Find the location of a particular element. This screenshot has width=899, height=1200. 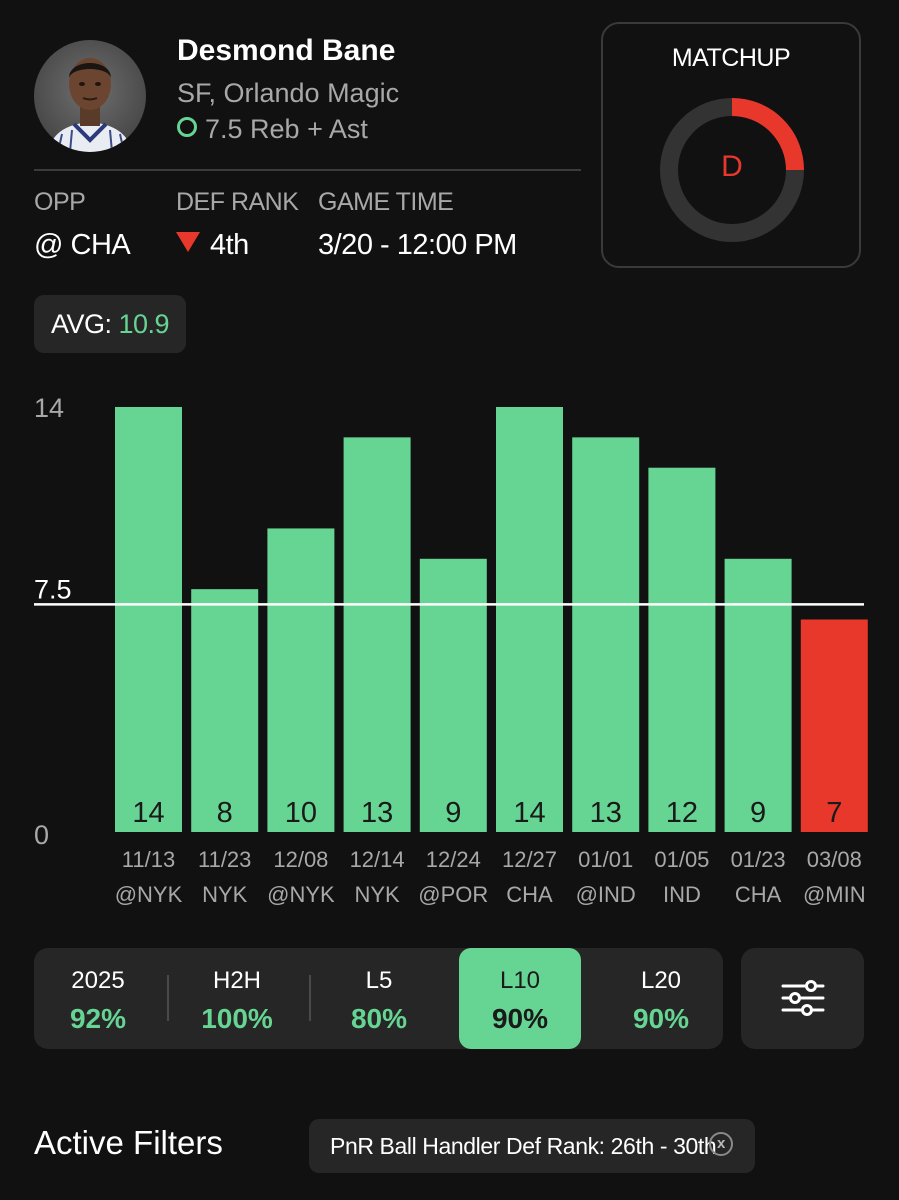

matchup-grade: D is located at coordinates (732, 166).